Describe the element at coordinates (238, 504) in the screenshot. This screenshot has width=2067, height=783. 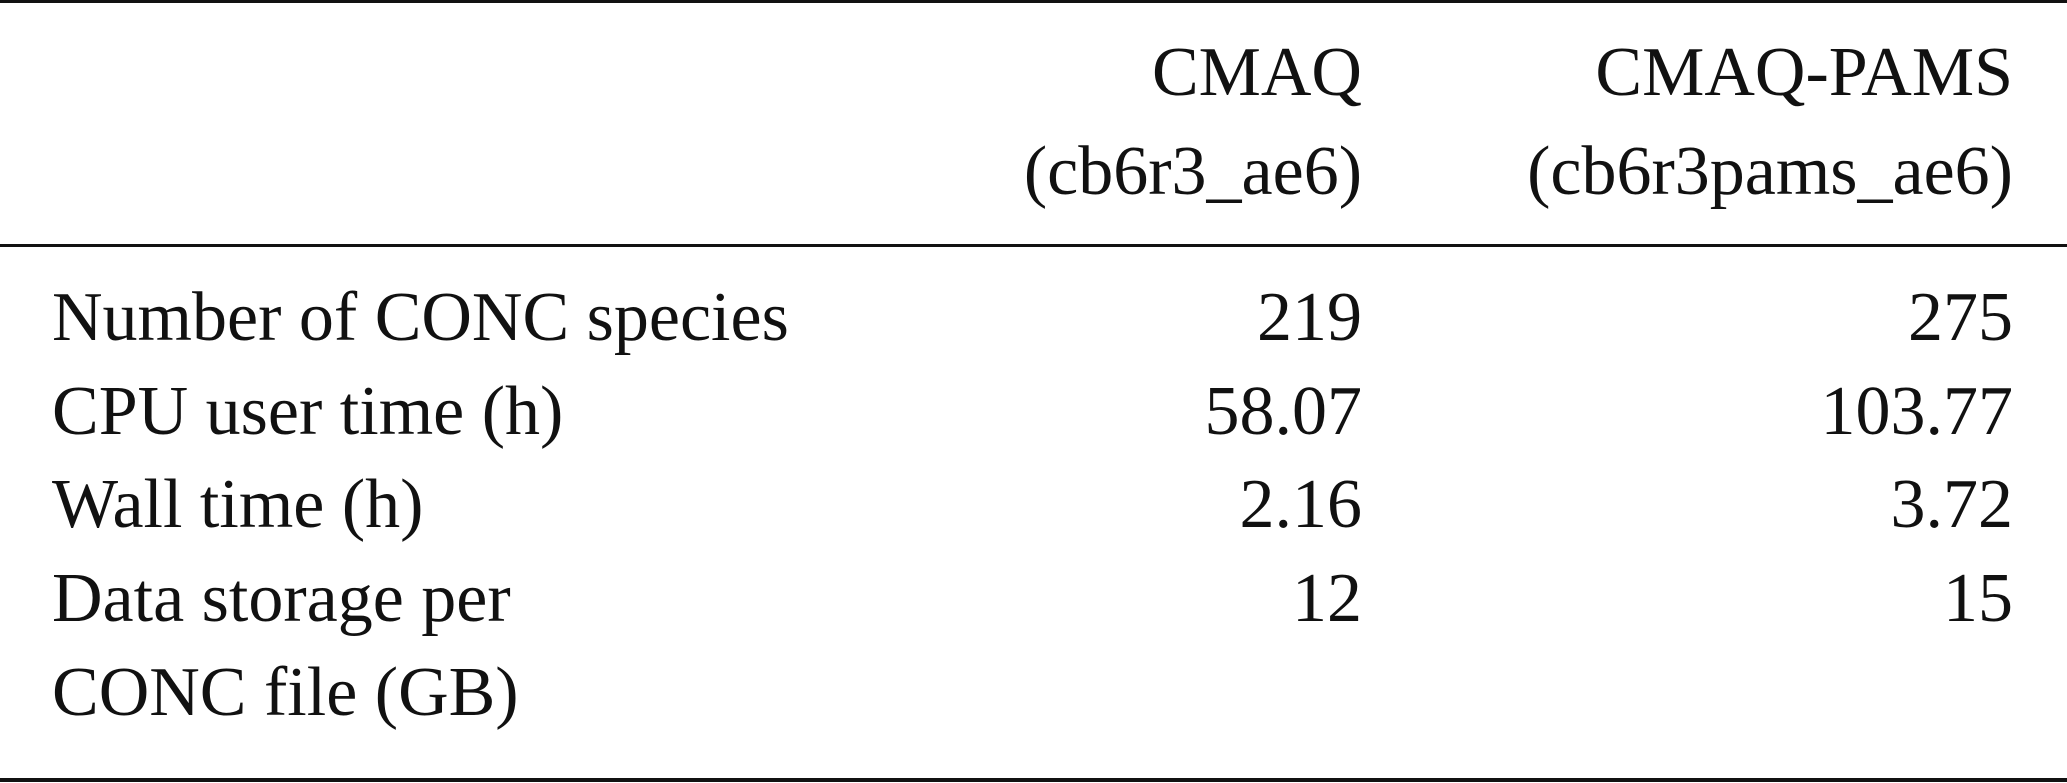
I see `row-label-wall-time: Wall time (h)` at that location.